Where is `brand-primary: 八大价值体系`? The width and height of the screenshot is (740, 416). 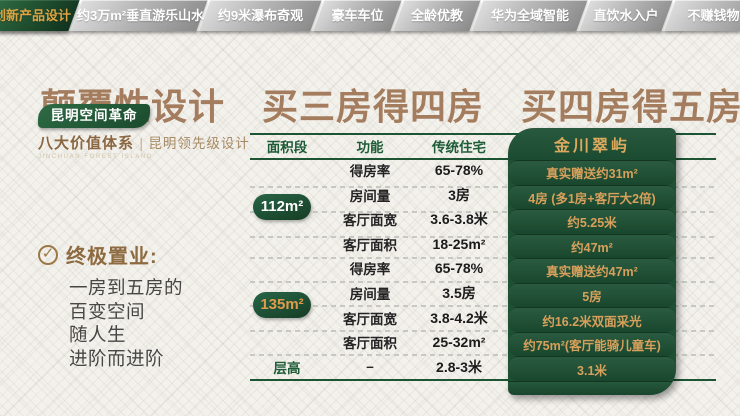 brand-primary: 八大价值体系 is located at coordinates (86, 143).